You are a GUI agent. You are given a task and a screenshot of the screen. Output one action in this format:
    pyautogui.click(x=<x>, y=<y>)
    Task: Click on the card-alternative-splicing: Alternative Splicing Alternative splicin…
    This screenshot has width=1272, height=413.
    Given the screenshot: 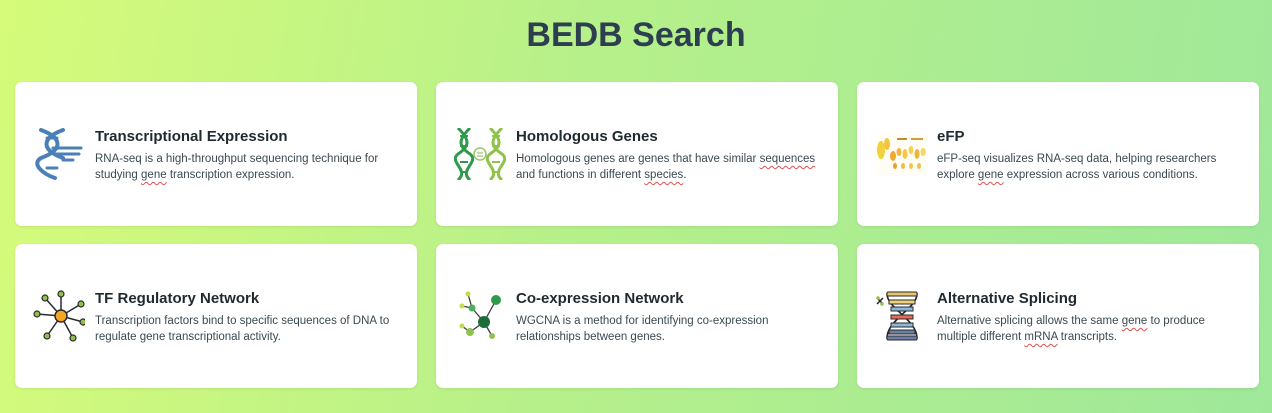 What is the action you would take?
    pyautogui.click(x=1058, y=316)
    